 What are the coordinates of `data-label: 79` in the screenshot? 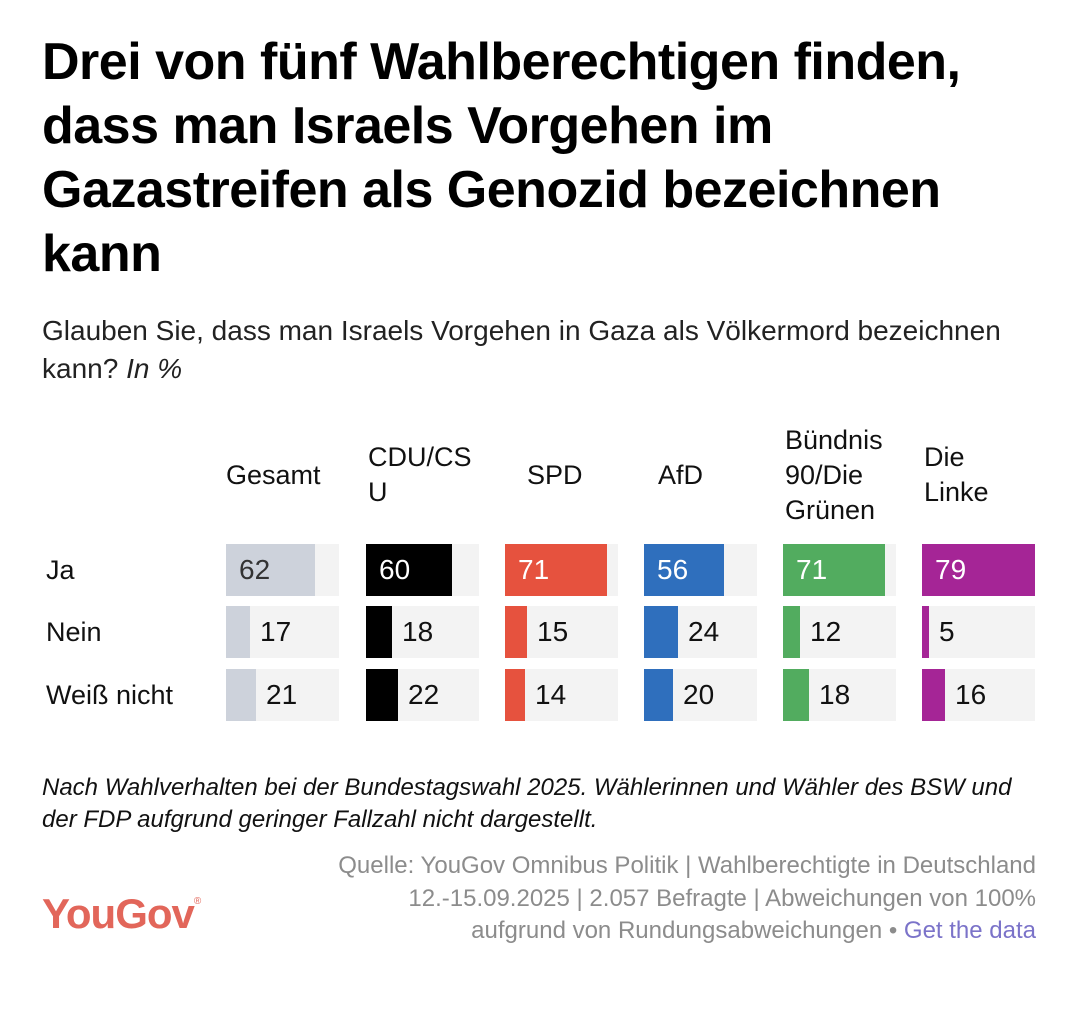 It's located at (951, 569).